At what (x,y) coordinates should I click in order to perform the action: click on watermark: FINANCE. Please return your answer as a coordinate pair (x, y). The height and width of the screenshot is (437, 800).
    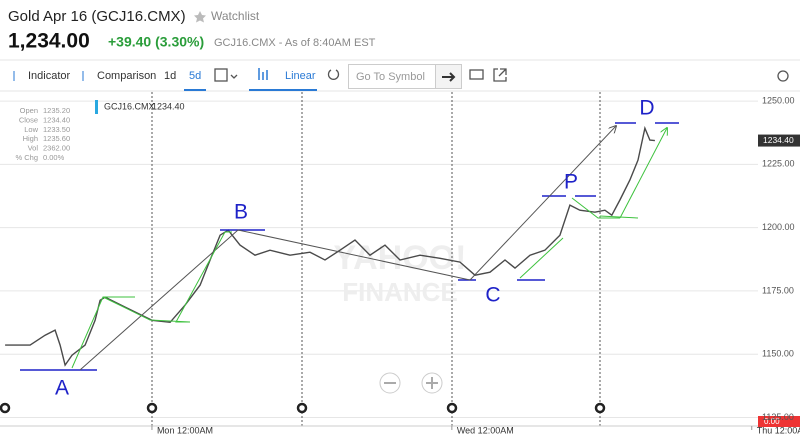
    Looking at the image, I should click on (400, 292).